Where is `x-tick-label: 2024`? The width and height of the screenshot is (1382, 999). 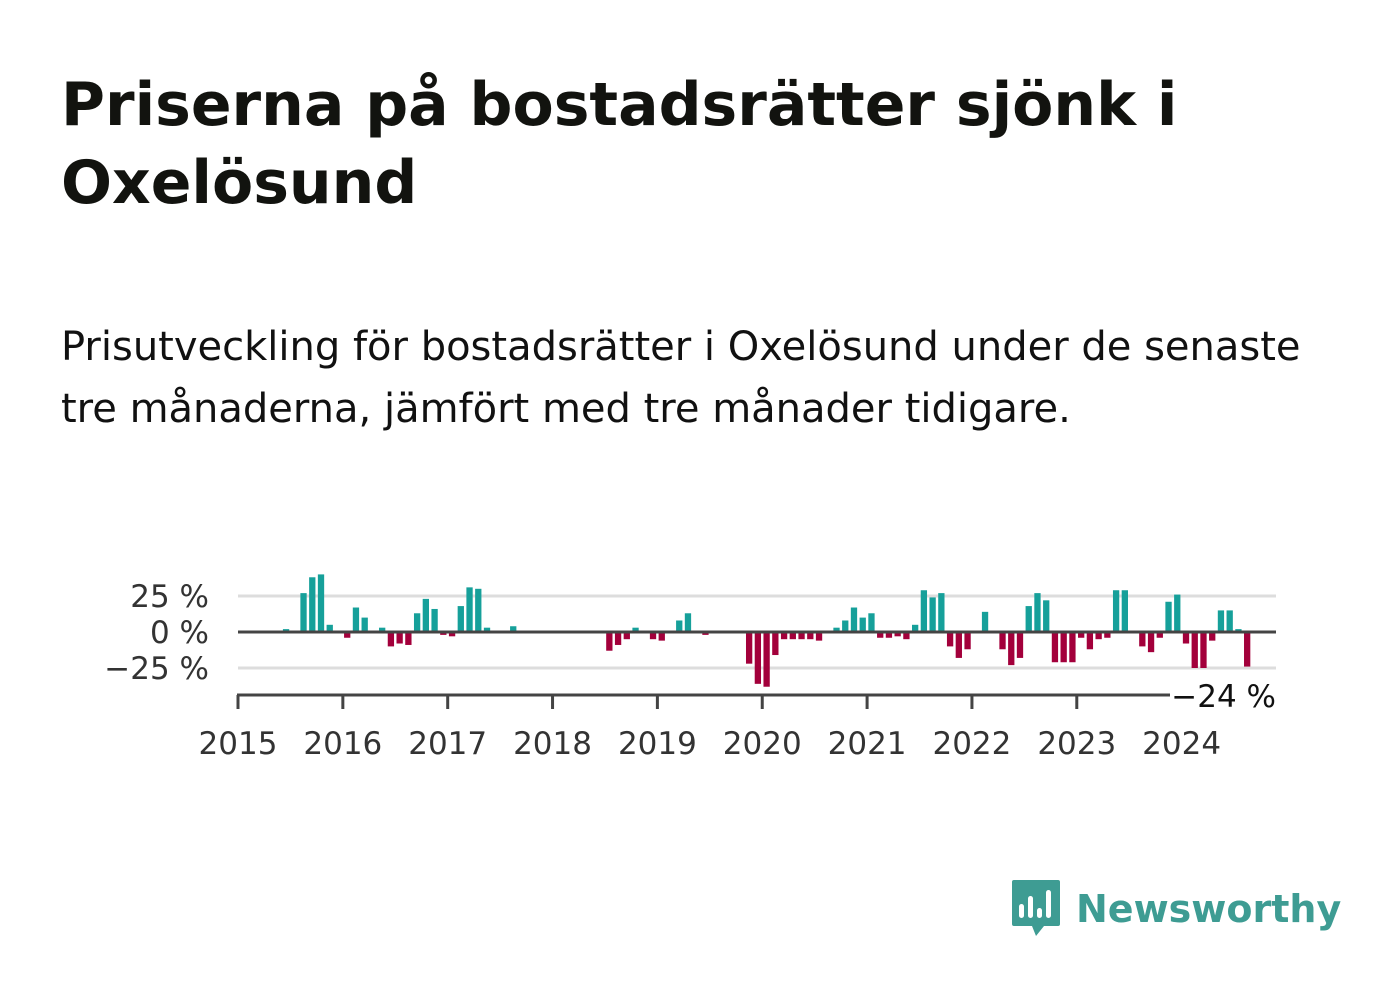
x-tick-label: 2024 is located at coordinates (1181, 744).